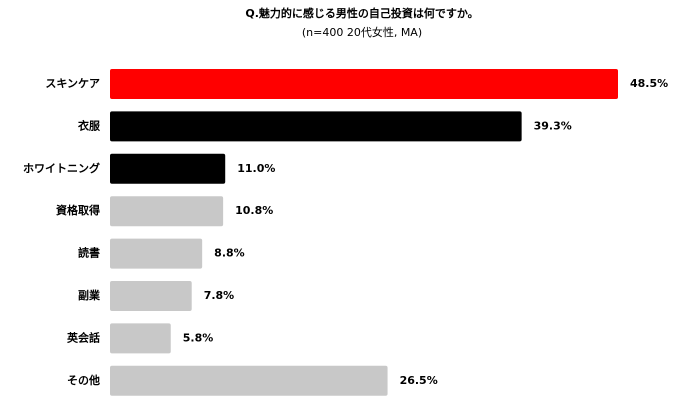 Image resolution: width=684 pixels, height=403 pixels. What do you see at coordinates (198, 337) in the screenshot?
I see `value-label: 5.8%` at bounding box center [198, 337].